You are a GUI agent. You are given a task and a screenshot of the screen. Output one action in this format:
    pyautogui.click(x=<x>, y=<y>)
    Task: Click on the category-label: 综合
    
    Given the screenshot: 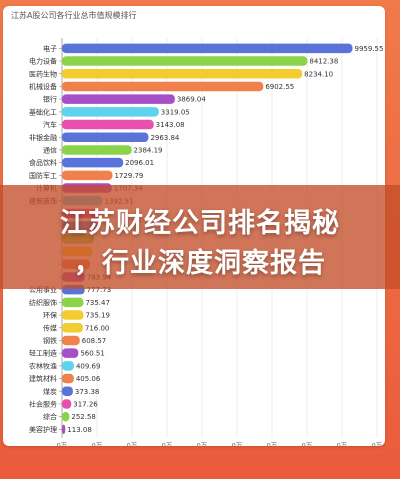 What is the action you would take?
    pyautogui.click(x=50, y=416)
    